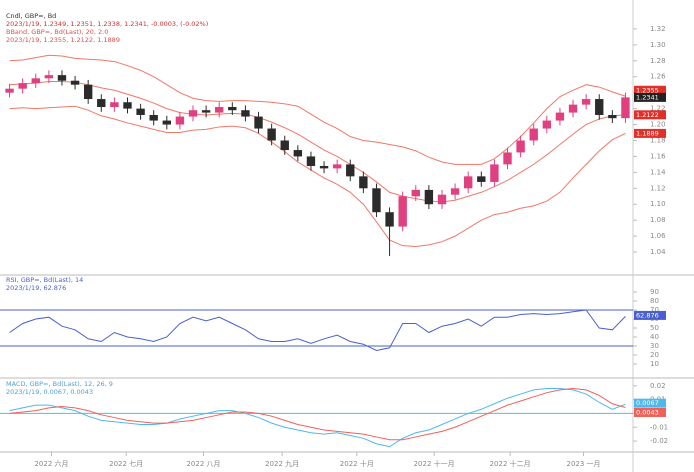 Image resolution: width=694 pixels, height=472 pixels. I want to click on y-tick-label: 1.08, so click(658, 220).